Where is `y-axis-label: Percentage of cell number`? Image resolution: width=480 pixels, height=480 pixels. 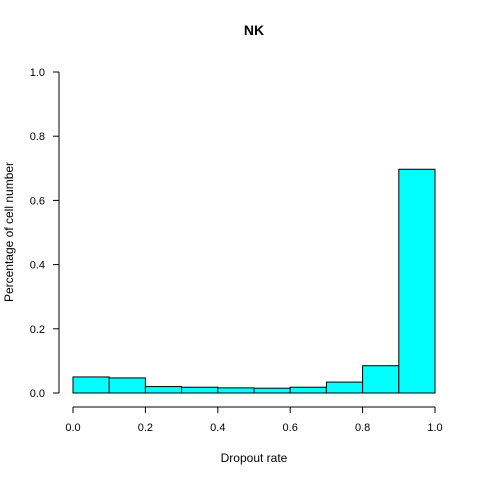
y-axis-label: Percentage of cell number is located at coordinates (9, 232).